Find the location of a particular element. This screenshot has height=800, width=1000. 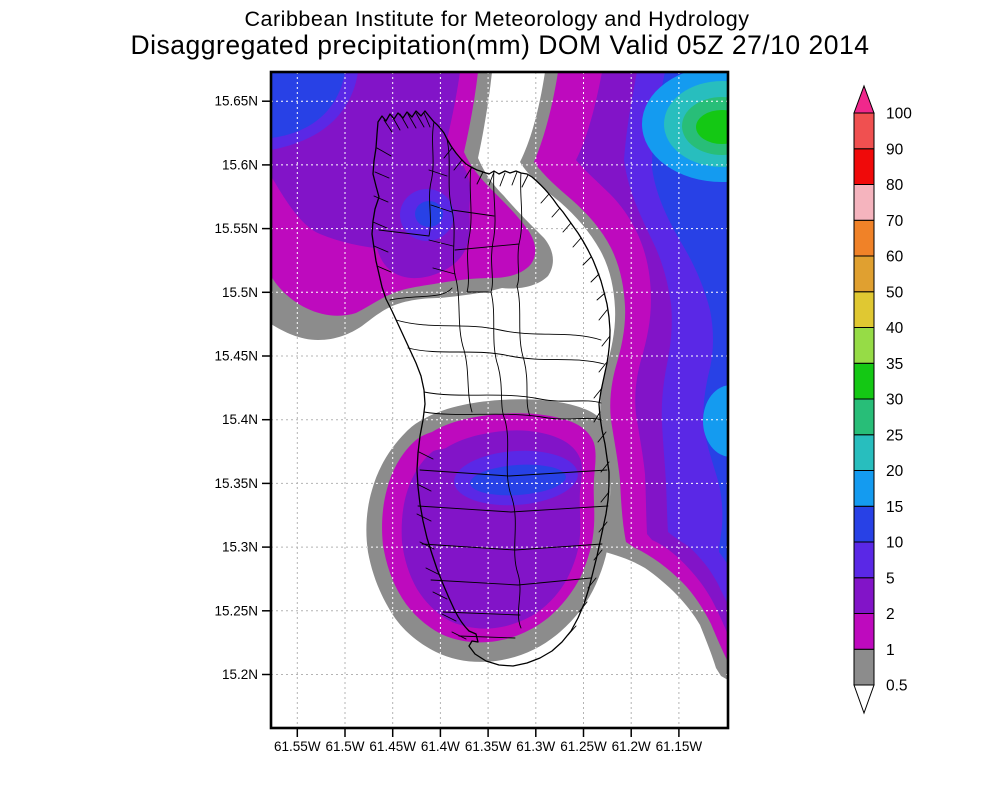

lon-tick-label: 61.55W is located at coordinates (297, 746).